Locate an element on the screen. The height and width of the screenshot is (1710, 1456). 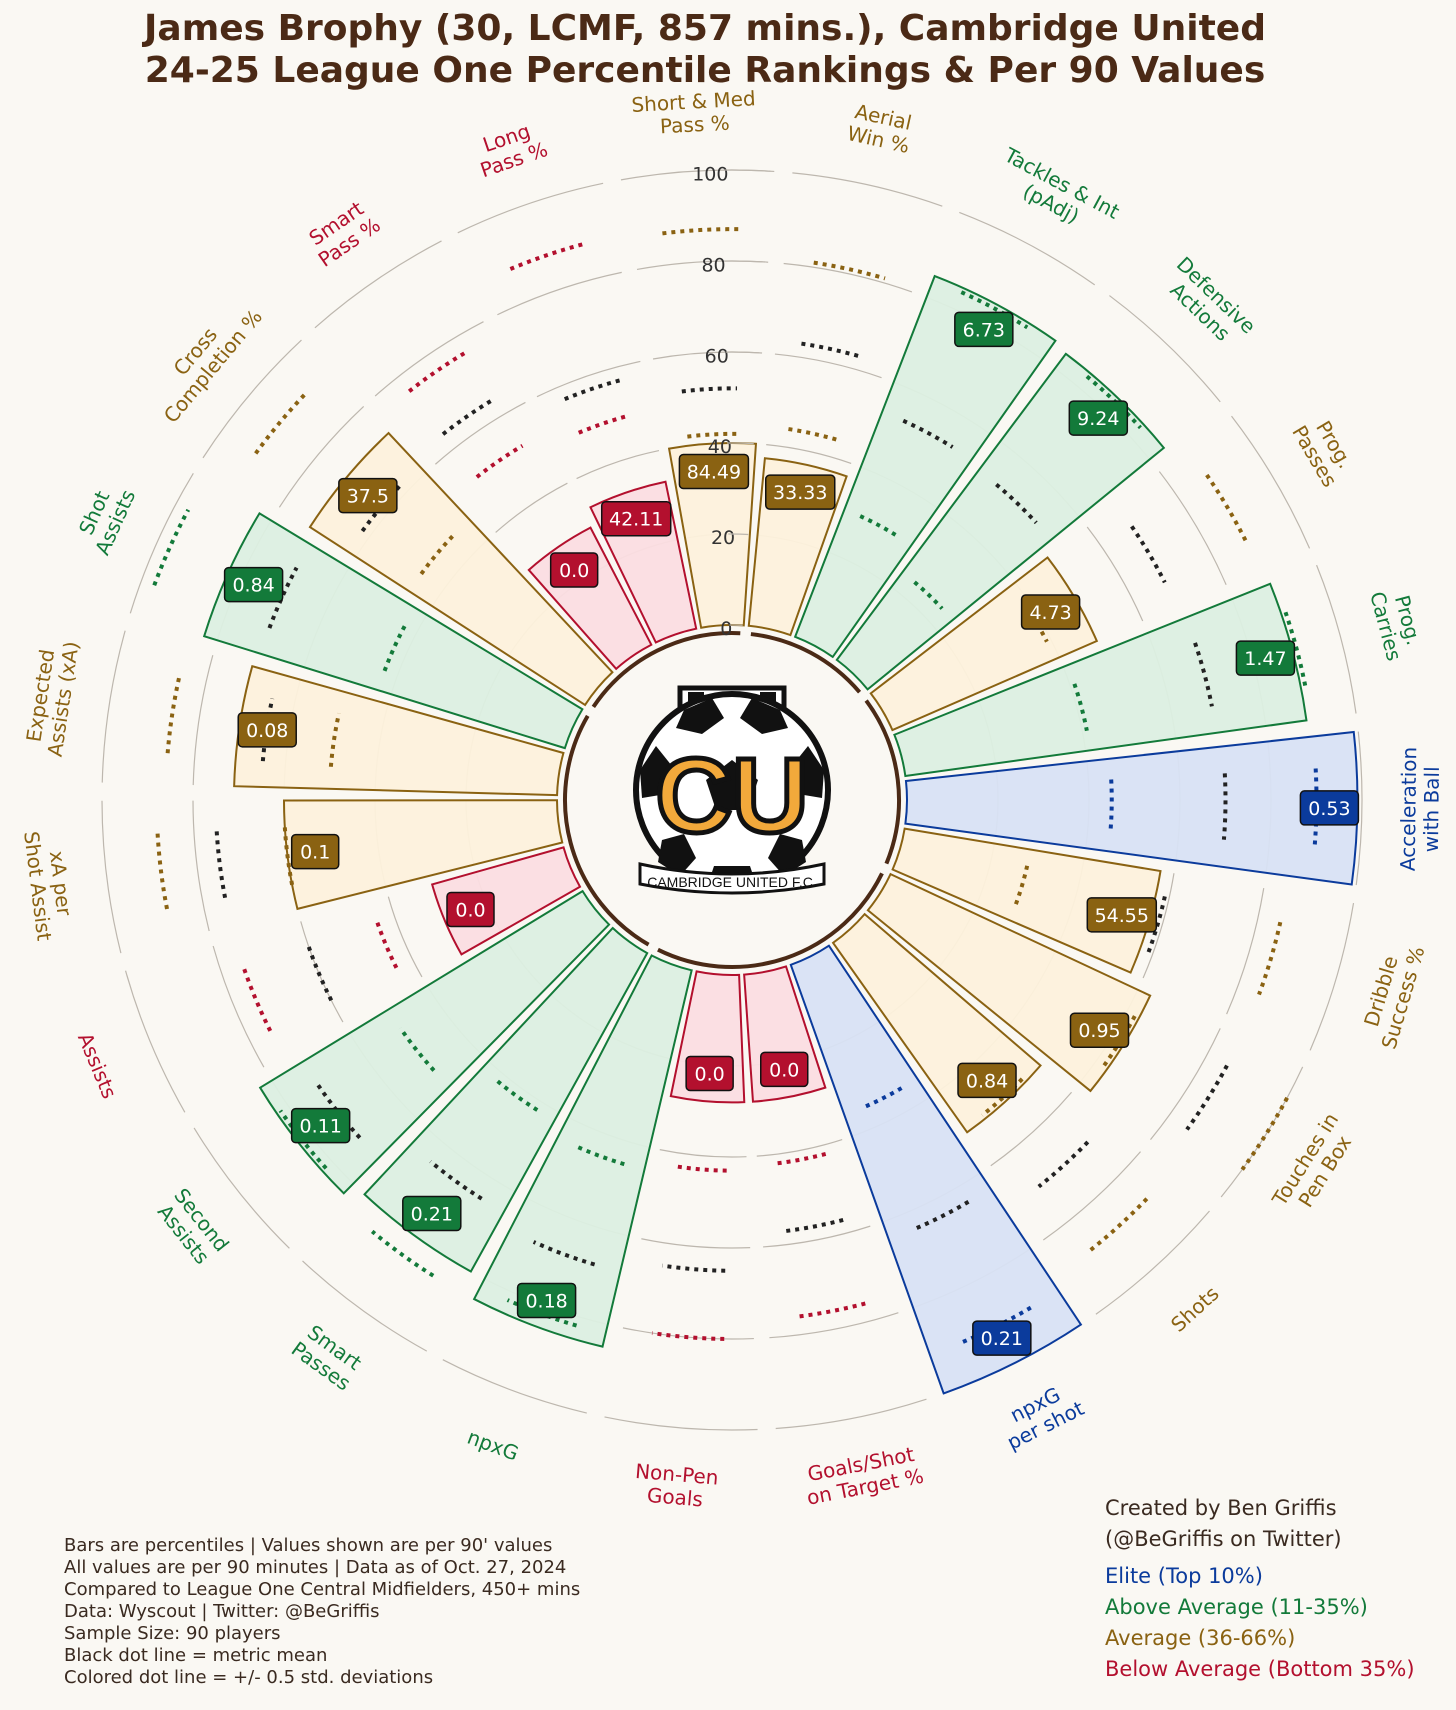
value-label: 37.5 is located at coordinates (368, 495).